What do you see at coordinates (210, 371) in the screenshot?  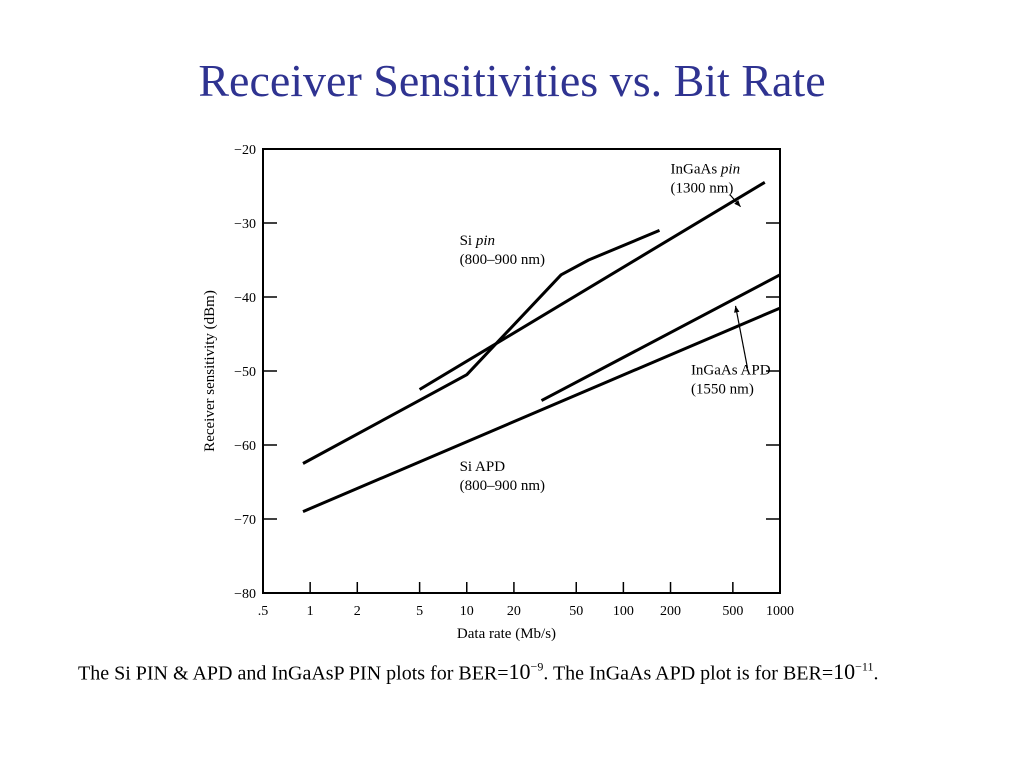 I see `y-axis-label: Receiver sensitivity (dBm)` at bounding box center [210, 371].